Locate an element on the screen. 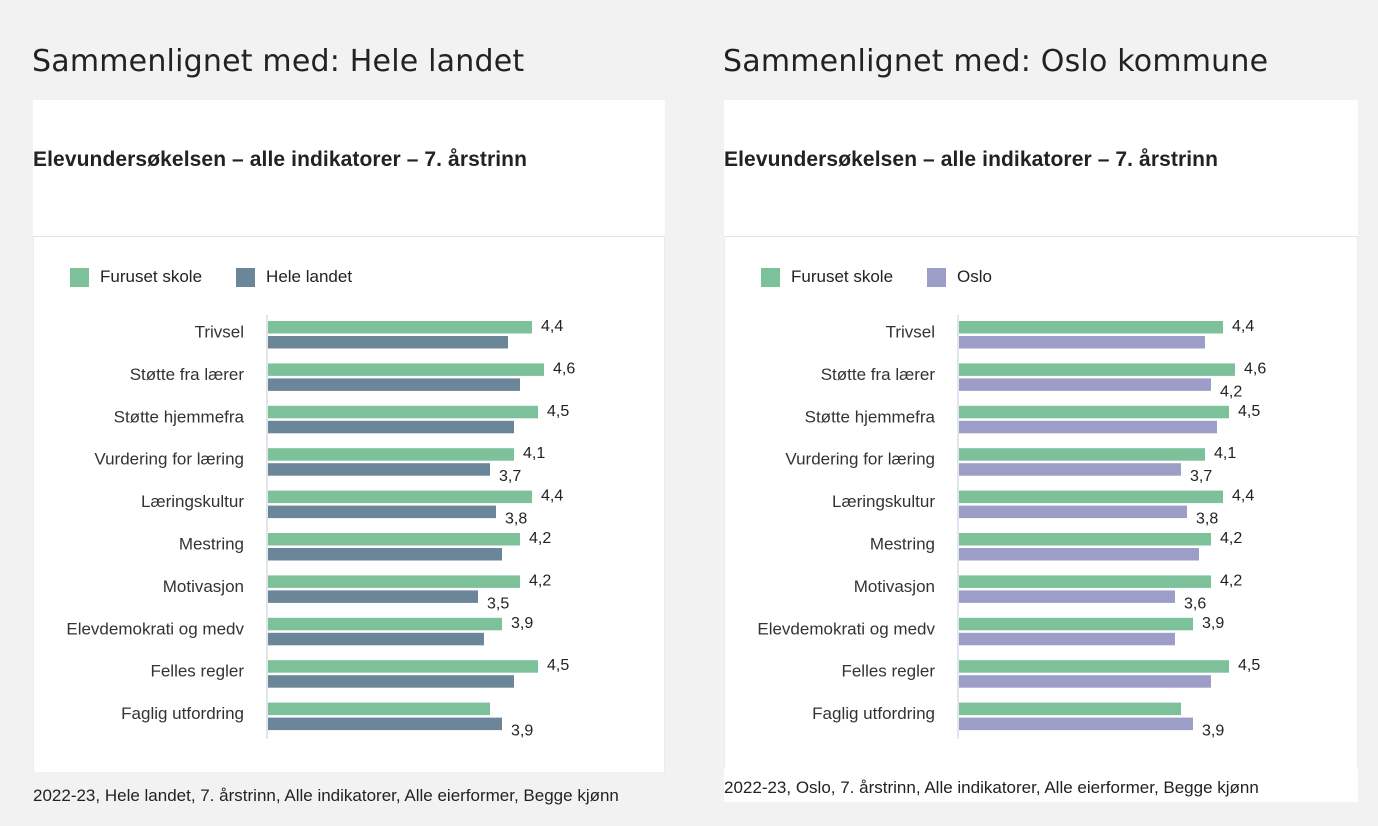  legend-label: Hele landet is located at coordinates (309, 276).